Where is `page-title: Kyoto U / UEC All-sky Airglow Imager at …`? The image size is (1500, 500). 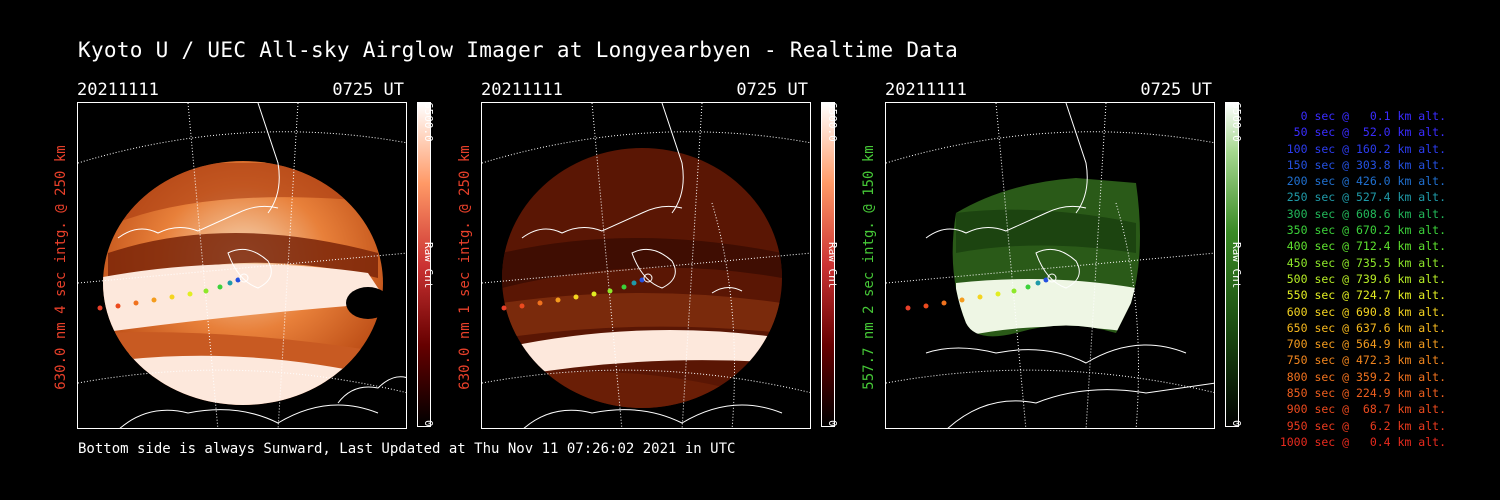
page-title: Kyoto U / UEC All-sky Airglow Imager at … is located at coordinates (518, 50).